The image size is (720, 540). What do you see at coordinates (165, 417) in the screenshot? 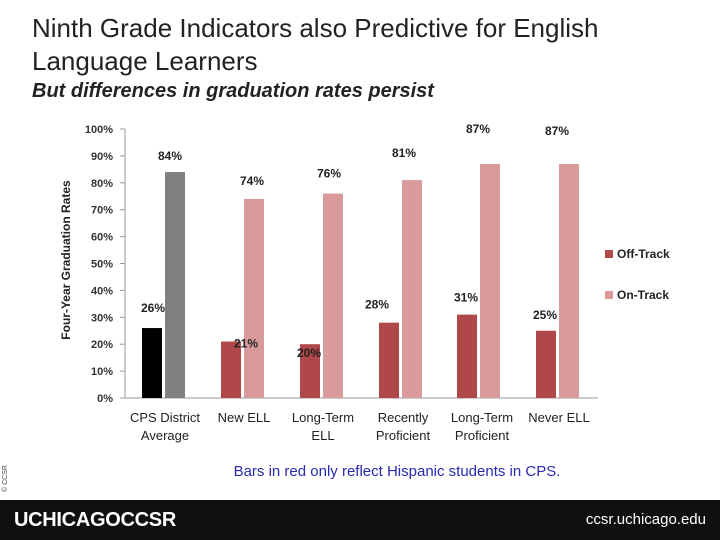
I see `x-category-label: CPS District` at bounding box center [165, 417].